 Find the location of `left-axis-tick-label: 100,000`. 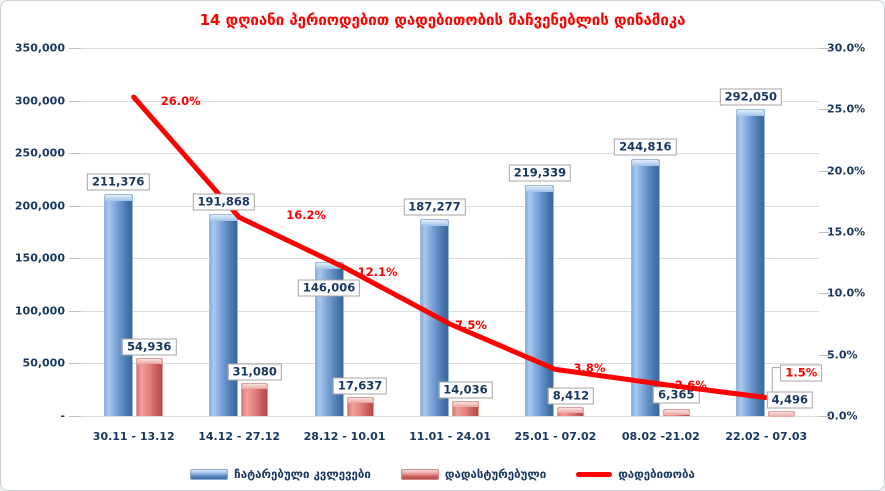

left-axis-tick-label: 100,000 is located at coordinates (39, 311).